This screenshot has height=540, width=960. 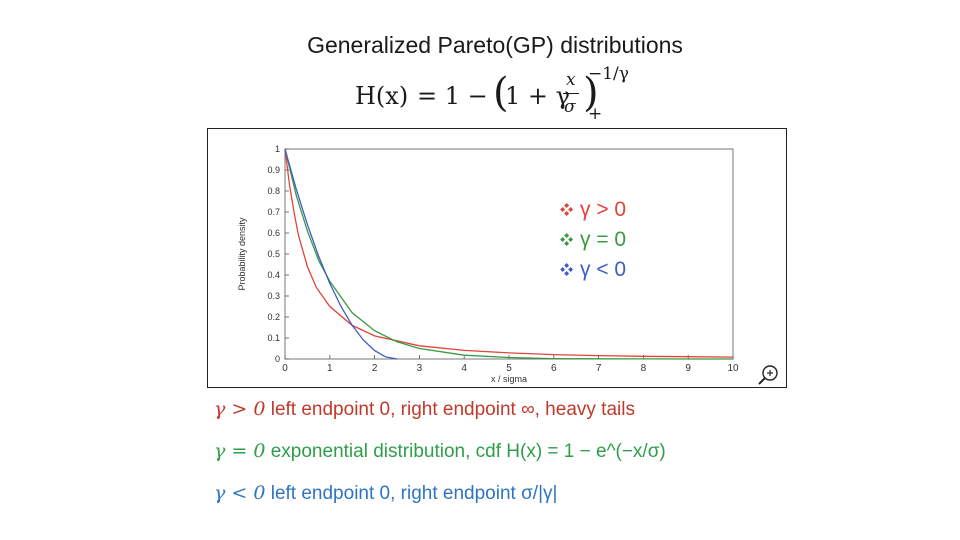 I want to click on legend-entry-gamma-positive: γ > 0, so click(x=603, y=209).